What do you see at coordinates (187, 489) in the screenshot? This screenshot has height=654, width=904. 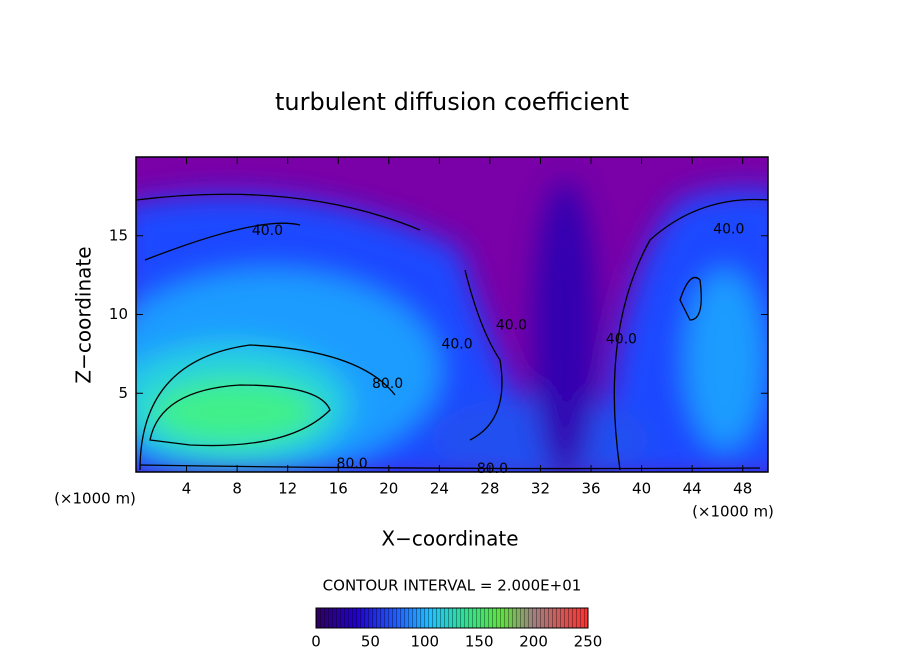 I see `x-tick-label: 4` at bounding box center [187, 489].